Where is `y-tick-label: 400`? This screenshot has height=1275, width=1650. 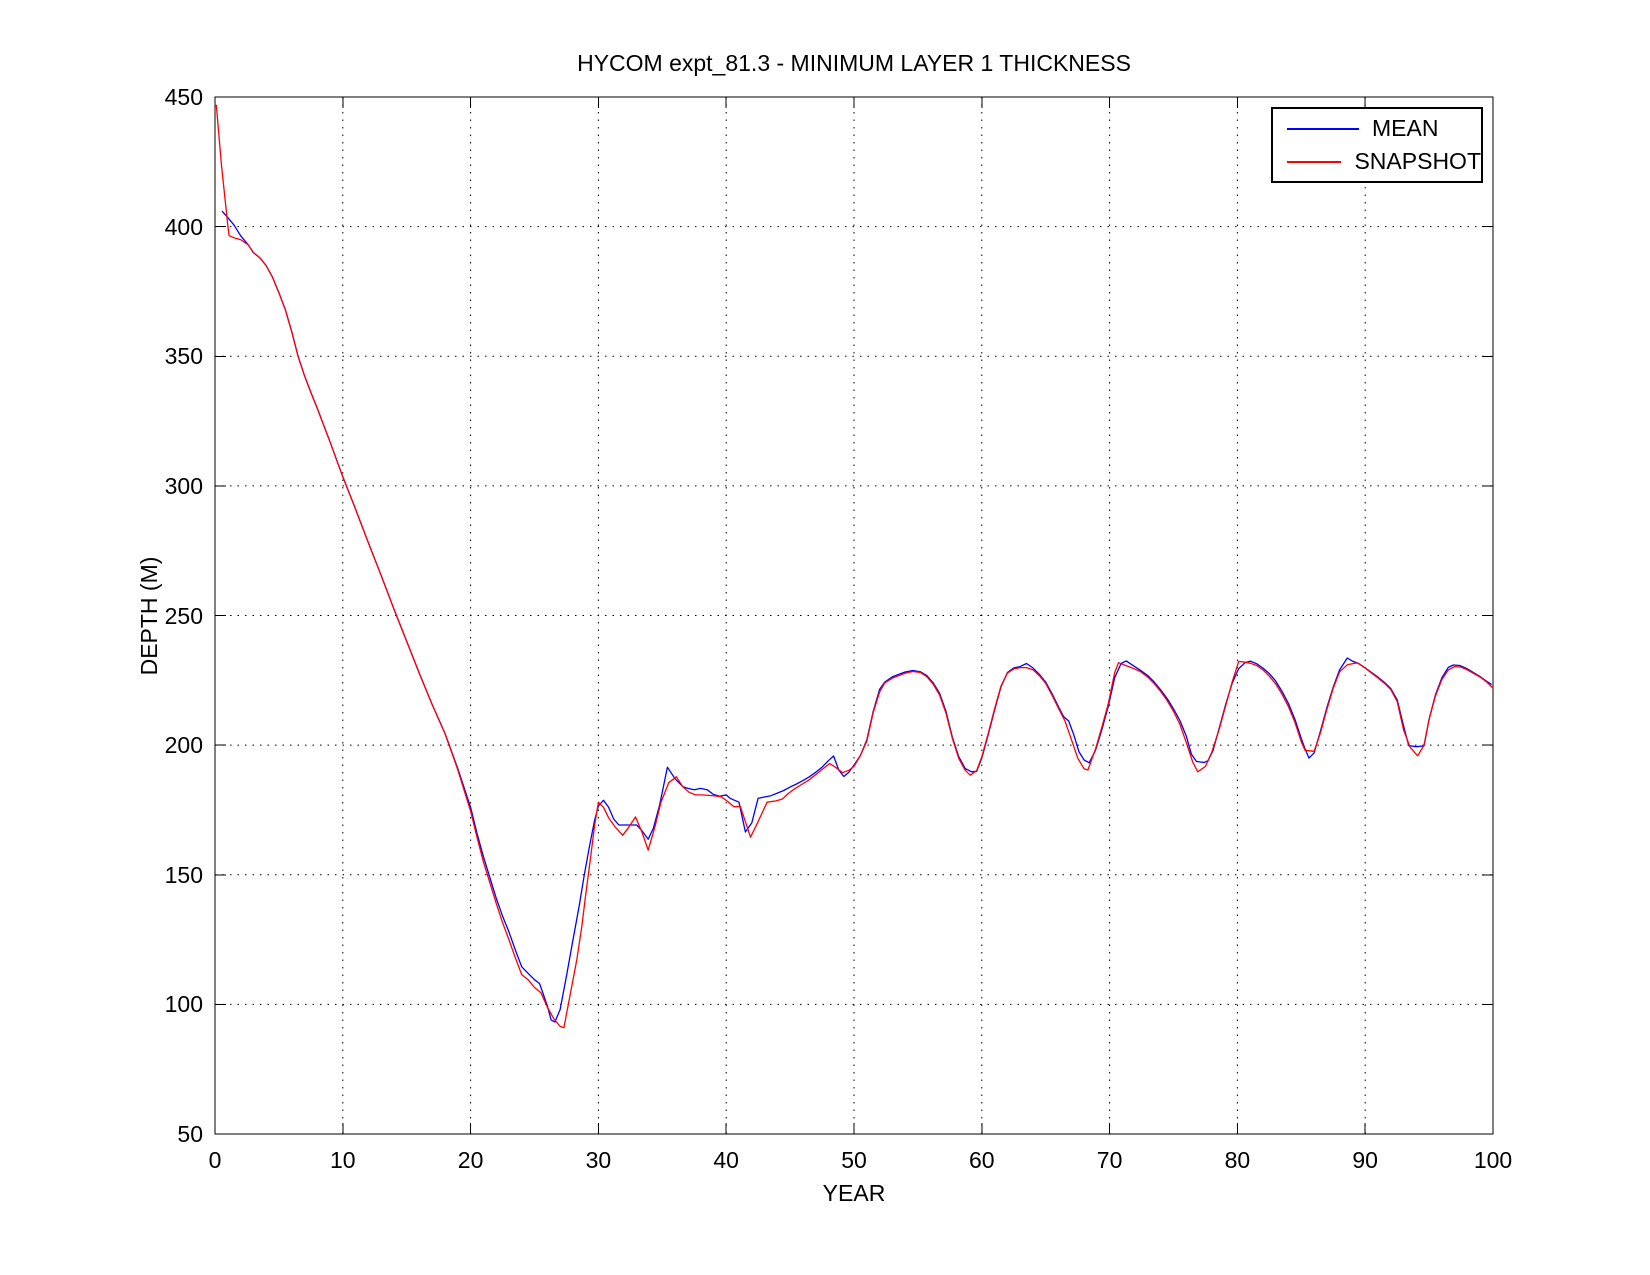 y-tick-label: 400 is located at coordinates (183, 226).